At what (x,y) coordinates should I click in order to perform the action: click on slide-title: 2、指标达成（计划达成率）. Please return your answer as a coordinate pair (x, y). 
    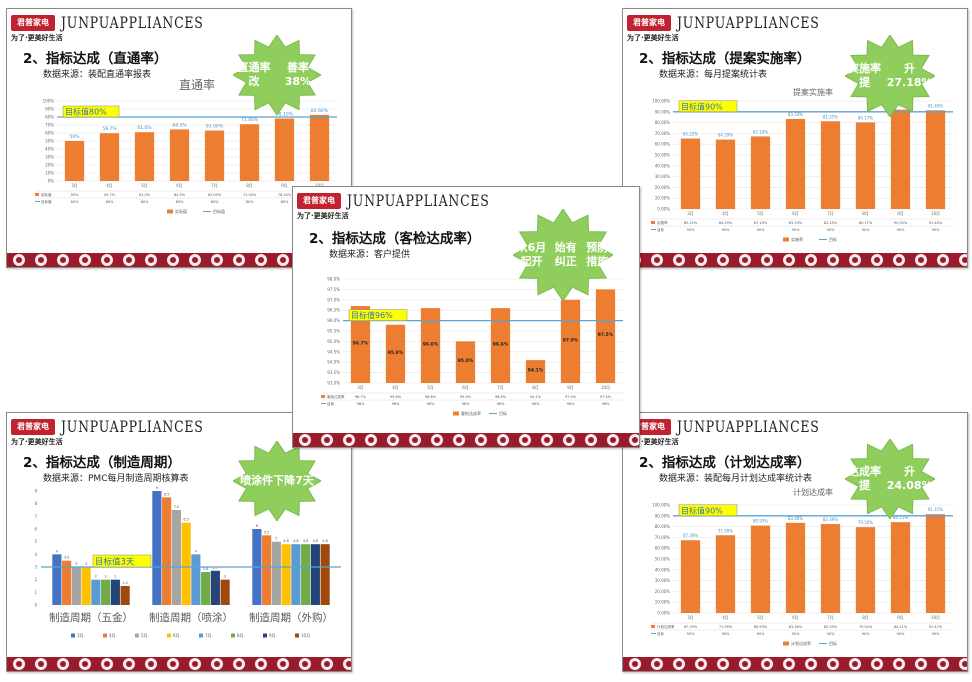
    Looking at the image, I should click on (725, 463).